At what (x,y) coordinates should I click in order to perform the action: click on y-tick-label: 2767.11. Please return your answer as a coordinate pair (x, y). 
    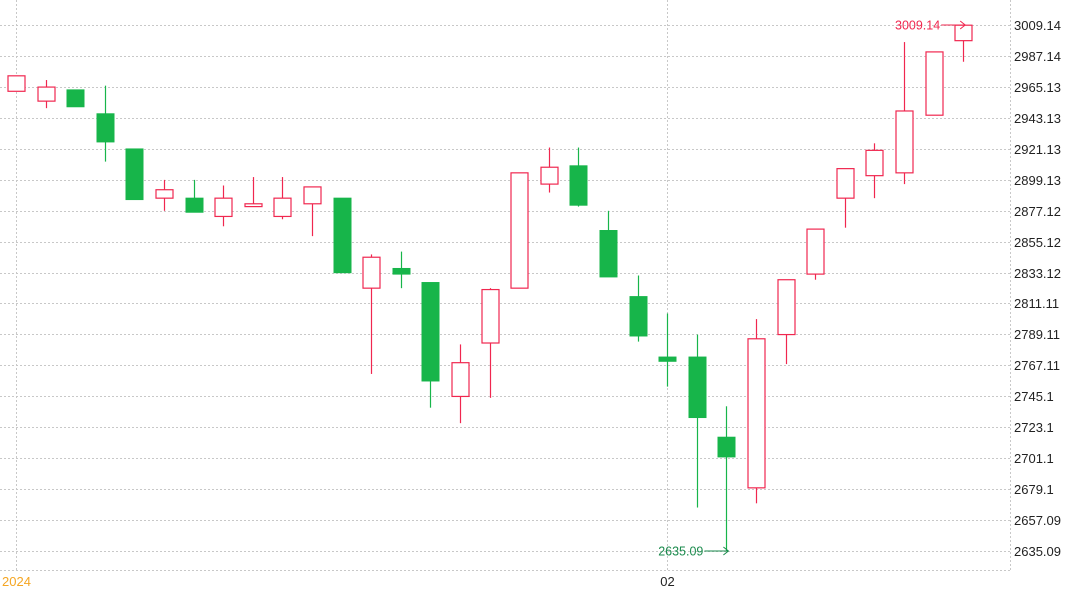
    Looking at the image, I should click on (1037, 365).